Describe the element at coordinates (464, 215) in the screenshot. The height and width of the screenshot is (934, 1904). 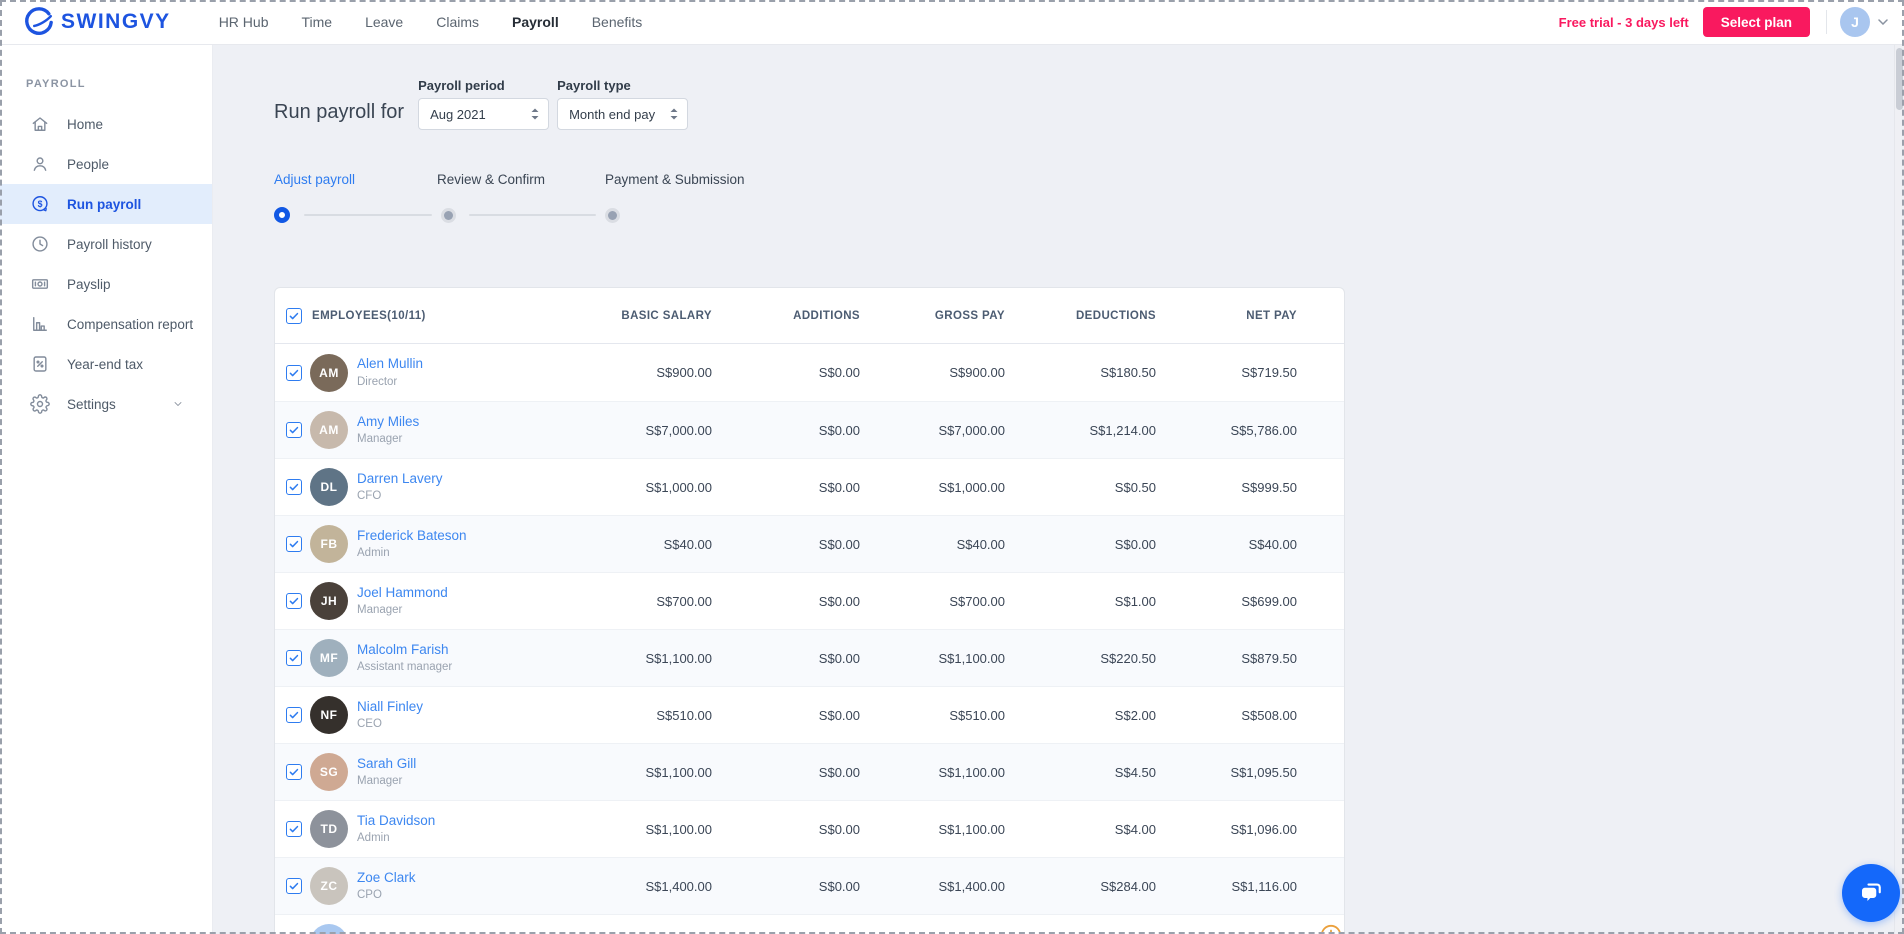
I see `payroll-stepper` at that location.